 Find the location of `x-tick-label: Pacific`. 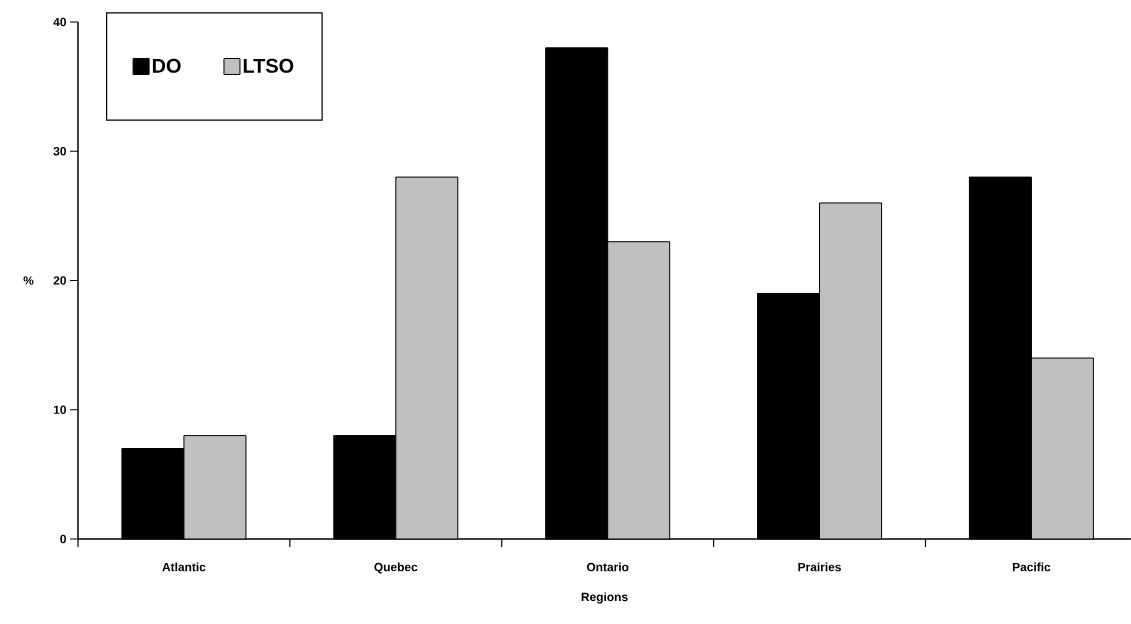

x-tick-label: Pacific is located at coordinates (1031, 567).